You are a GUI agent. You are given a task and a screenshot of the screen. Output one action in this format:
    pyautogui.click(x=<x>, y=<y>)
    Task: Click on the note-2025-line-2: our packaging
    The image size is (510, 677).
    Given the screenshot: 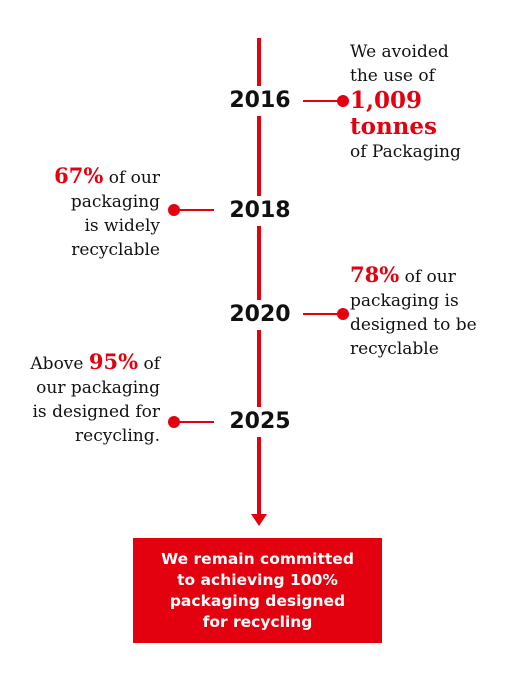 What is the action you would take?
    pyautogui.click(x=98, y=388)
    